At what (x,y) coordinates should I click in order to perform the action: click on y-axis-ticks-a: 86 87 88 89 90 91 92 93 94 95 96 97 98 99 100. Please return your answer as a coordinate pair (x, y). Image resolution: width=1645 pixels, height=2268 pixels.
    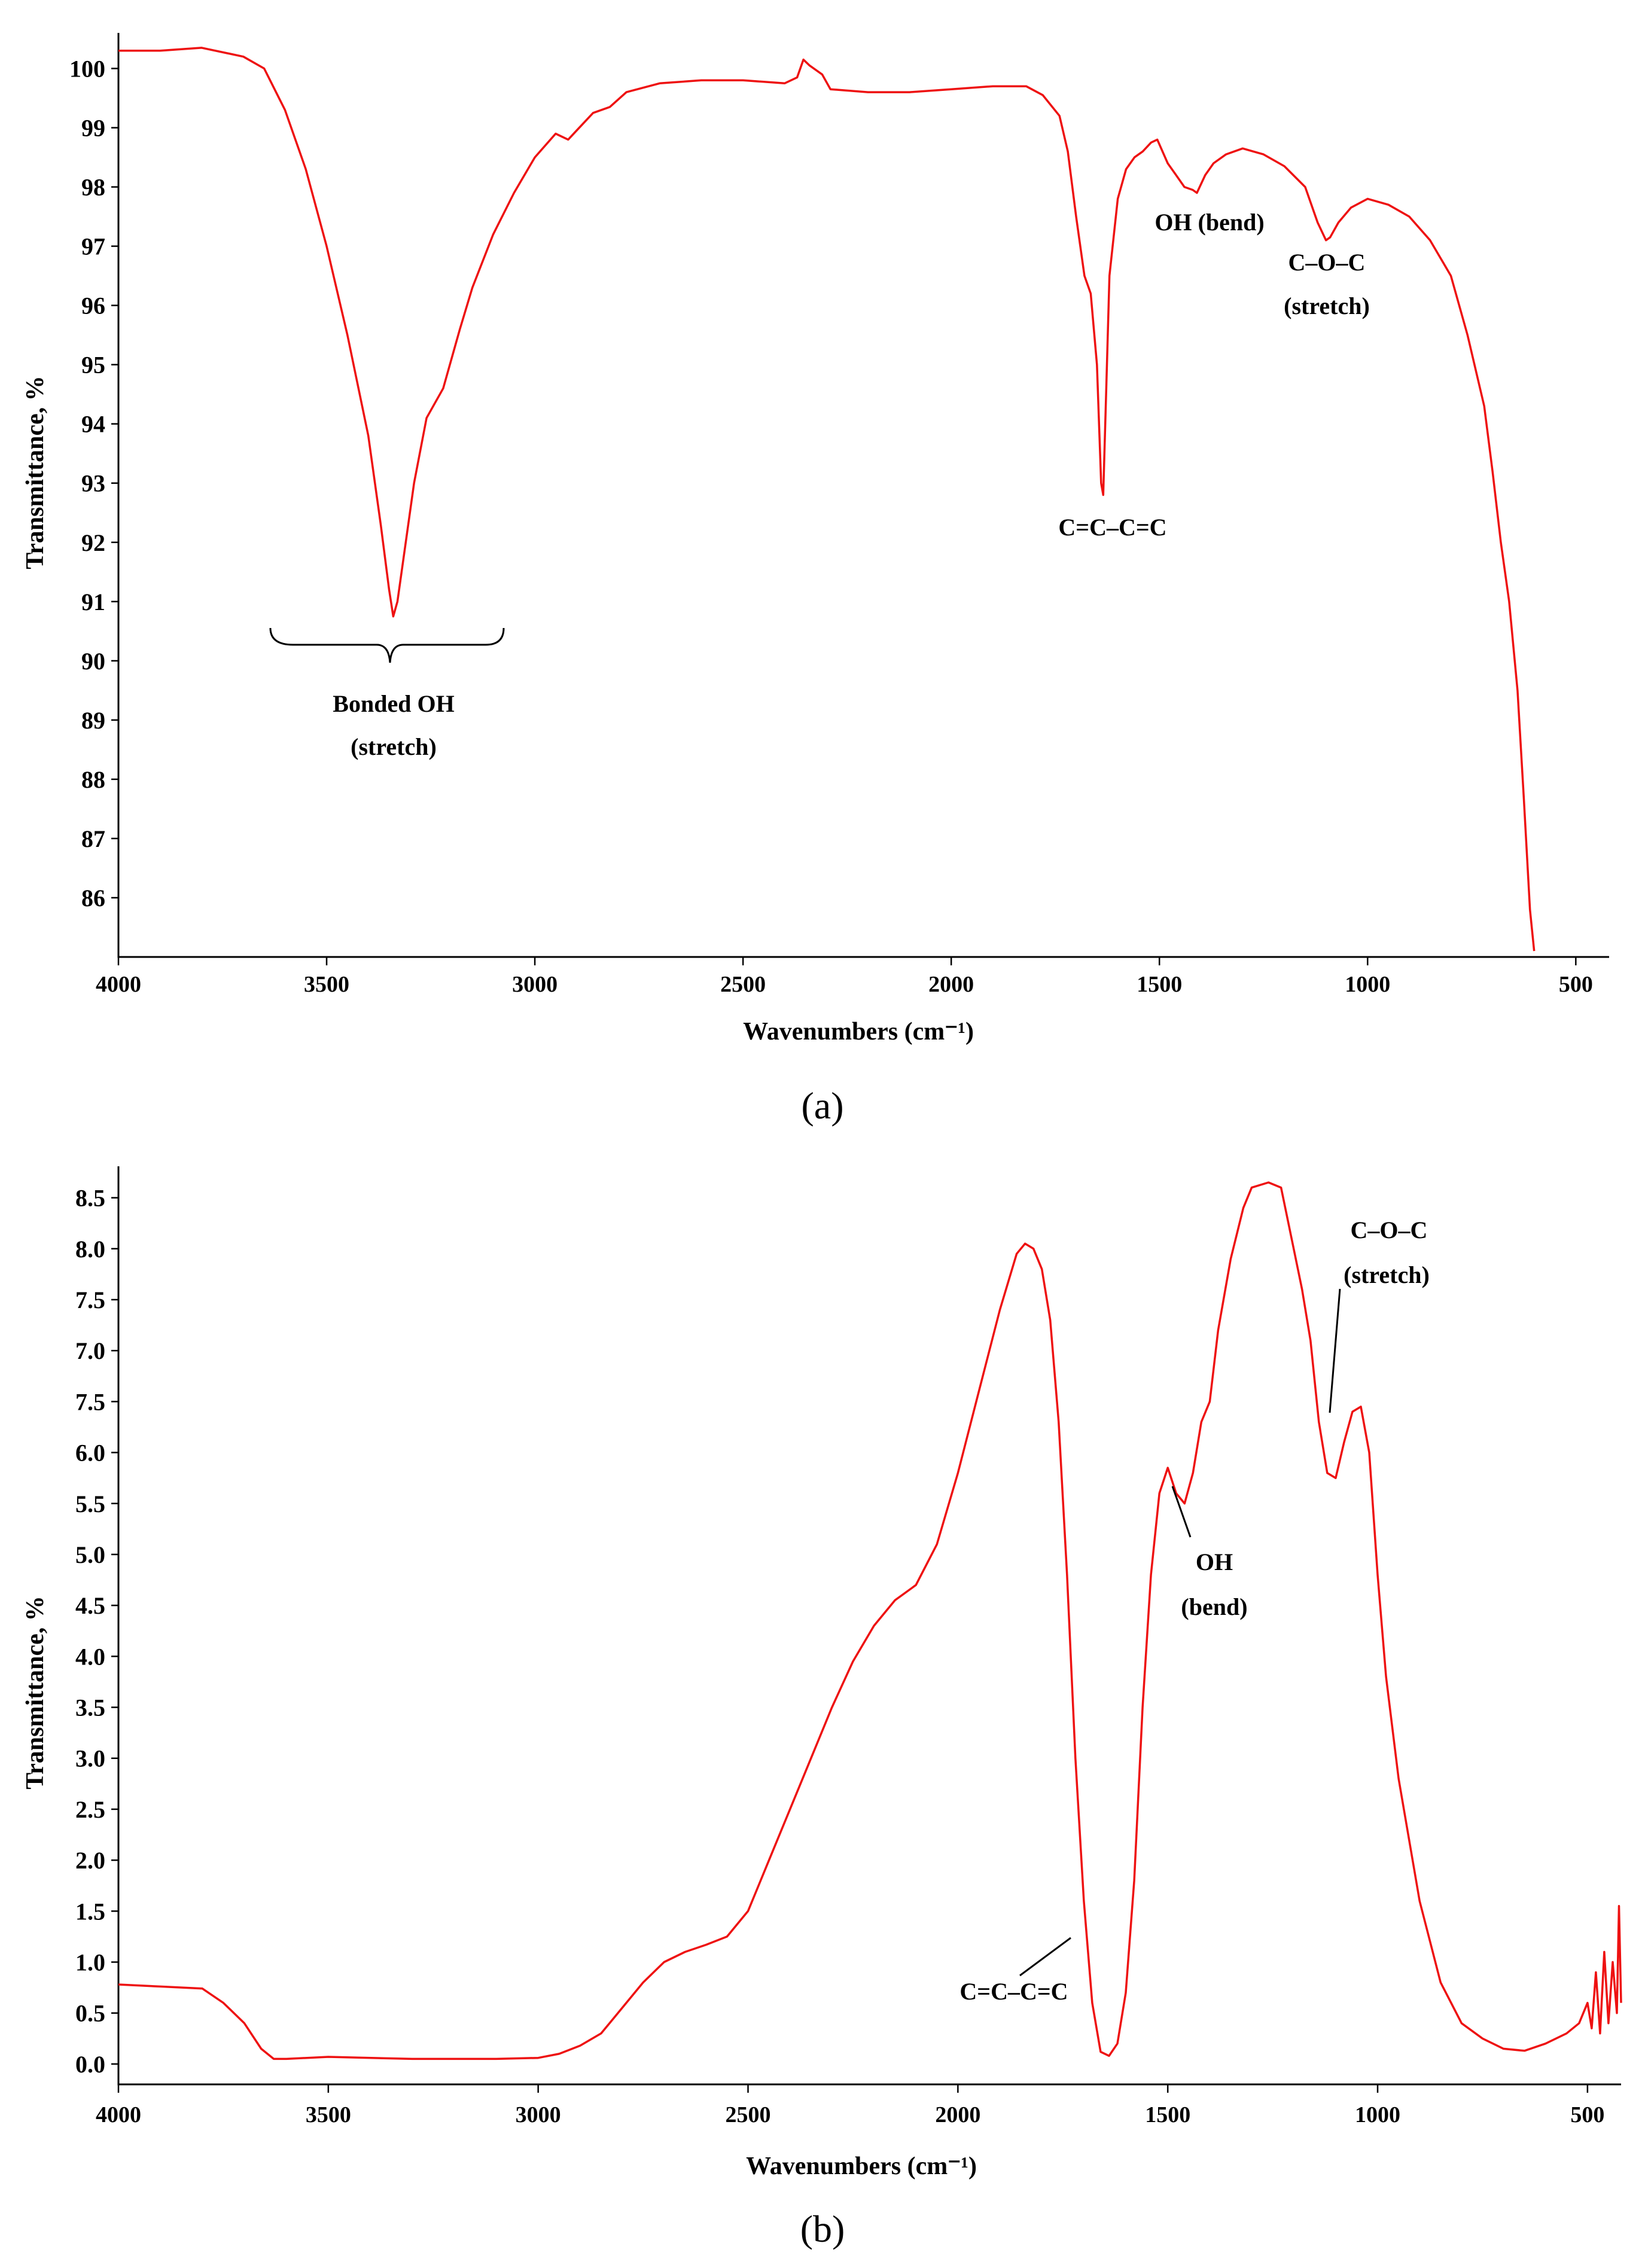
    Looking at the image, I should click on (93, 484).